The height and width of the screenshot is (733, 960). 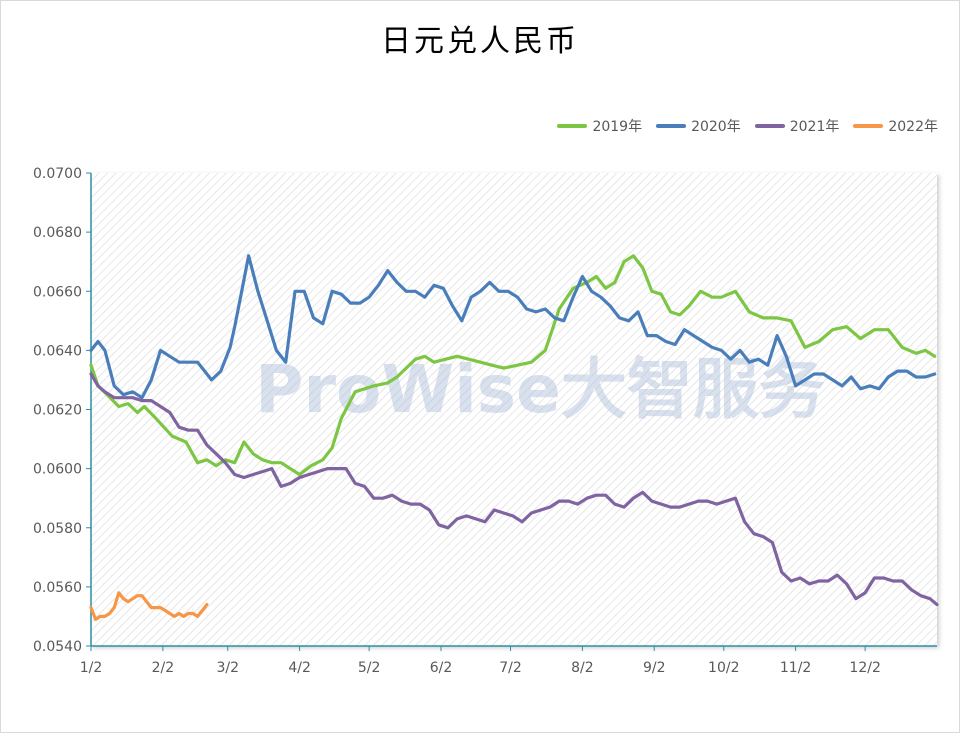 What do you see at coordinates (582, 668) in the screenshot?
I see `x-tick-label: 8/2` at bounding box center [582, 668].